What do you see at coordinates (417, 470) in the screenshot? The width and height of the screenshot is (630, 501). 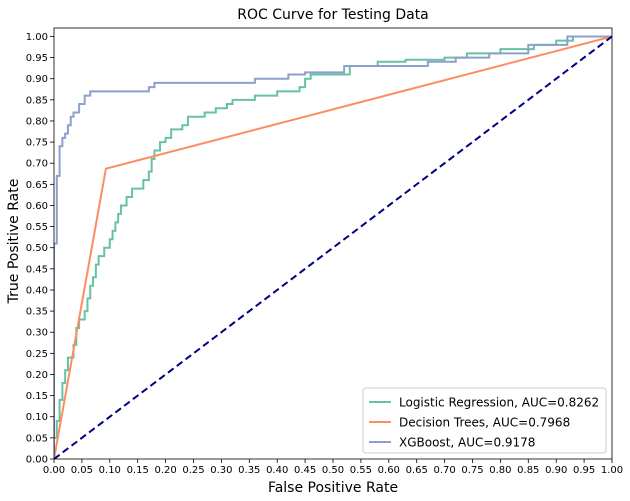 I see `x-tick-label: 0.65` at bounding box center [417, 470].